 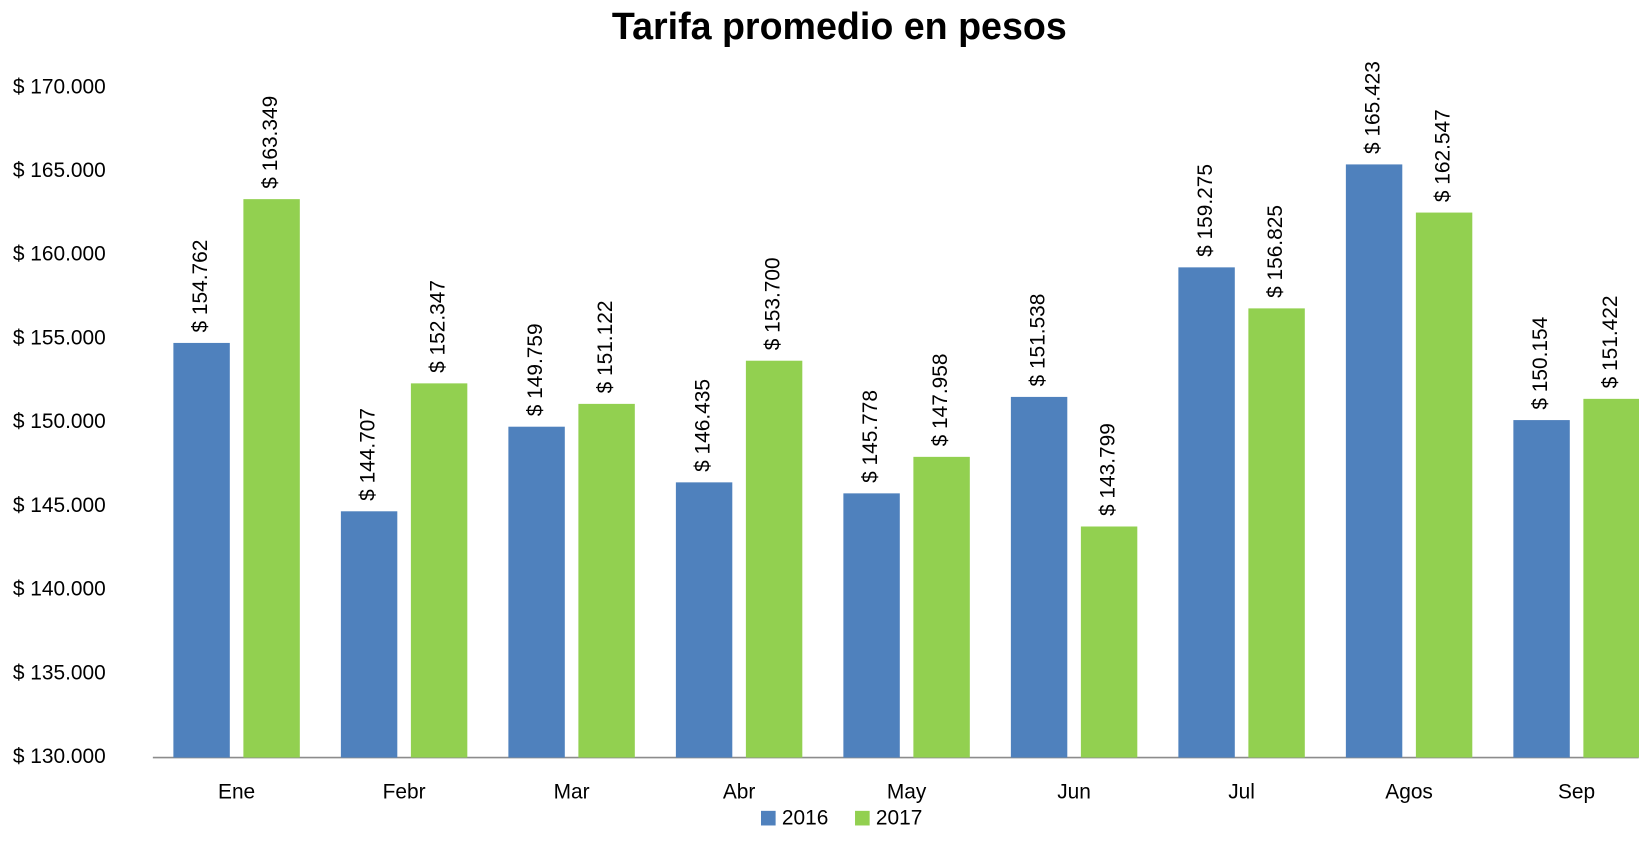 I want to click on x-tick-label: Jul, so click(x=1241, y=792).